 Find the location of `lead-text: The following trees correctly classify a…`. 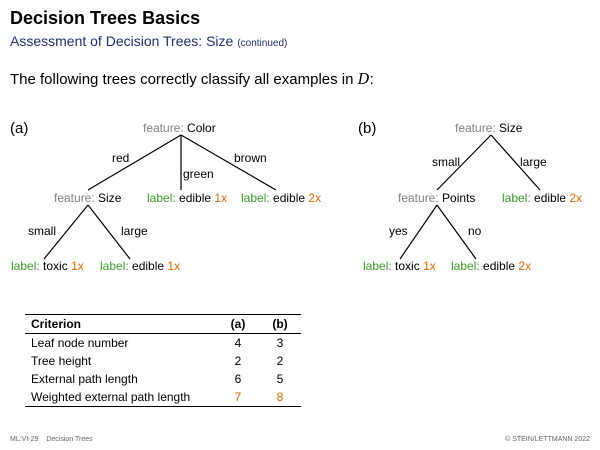

lead-text: The following trees correctly classify a… is located at coordinates (182, 79).